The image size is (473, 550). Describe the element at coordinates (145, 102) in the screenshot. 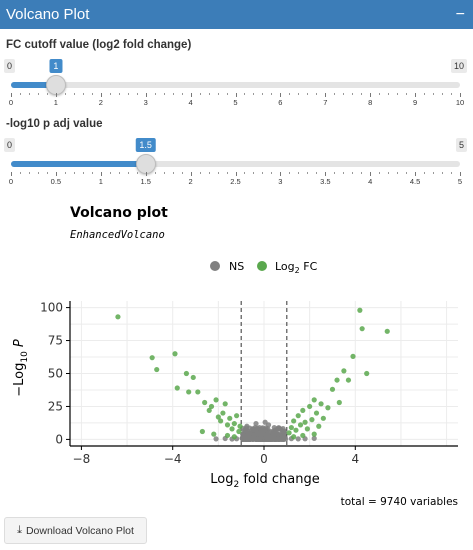

I see `fc-slider-tick-label: 3` at that location.